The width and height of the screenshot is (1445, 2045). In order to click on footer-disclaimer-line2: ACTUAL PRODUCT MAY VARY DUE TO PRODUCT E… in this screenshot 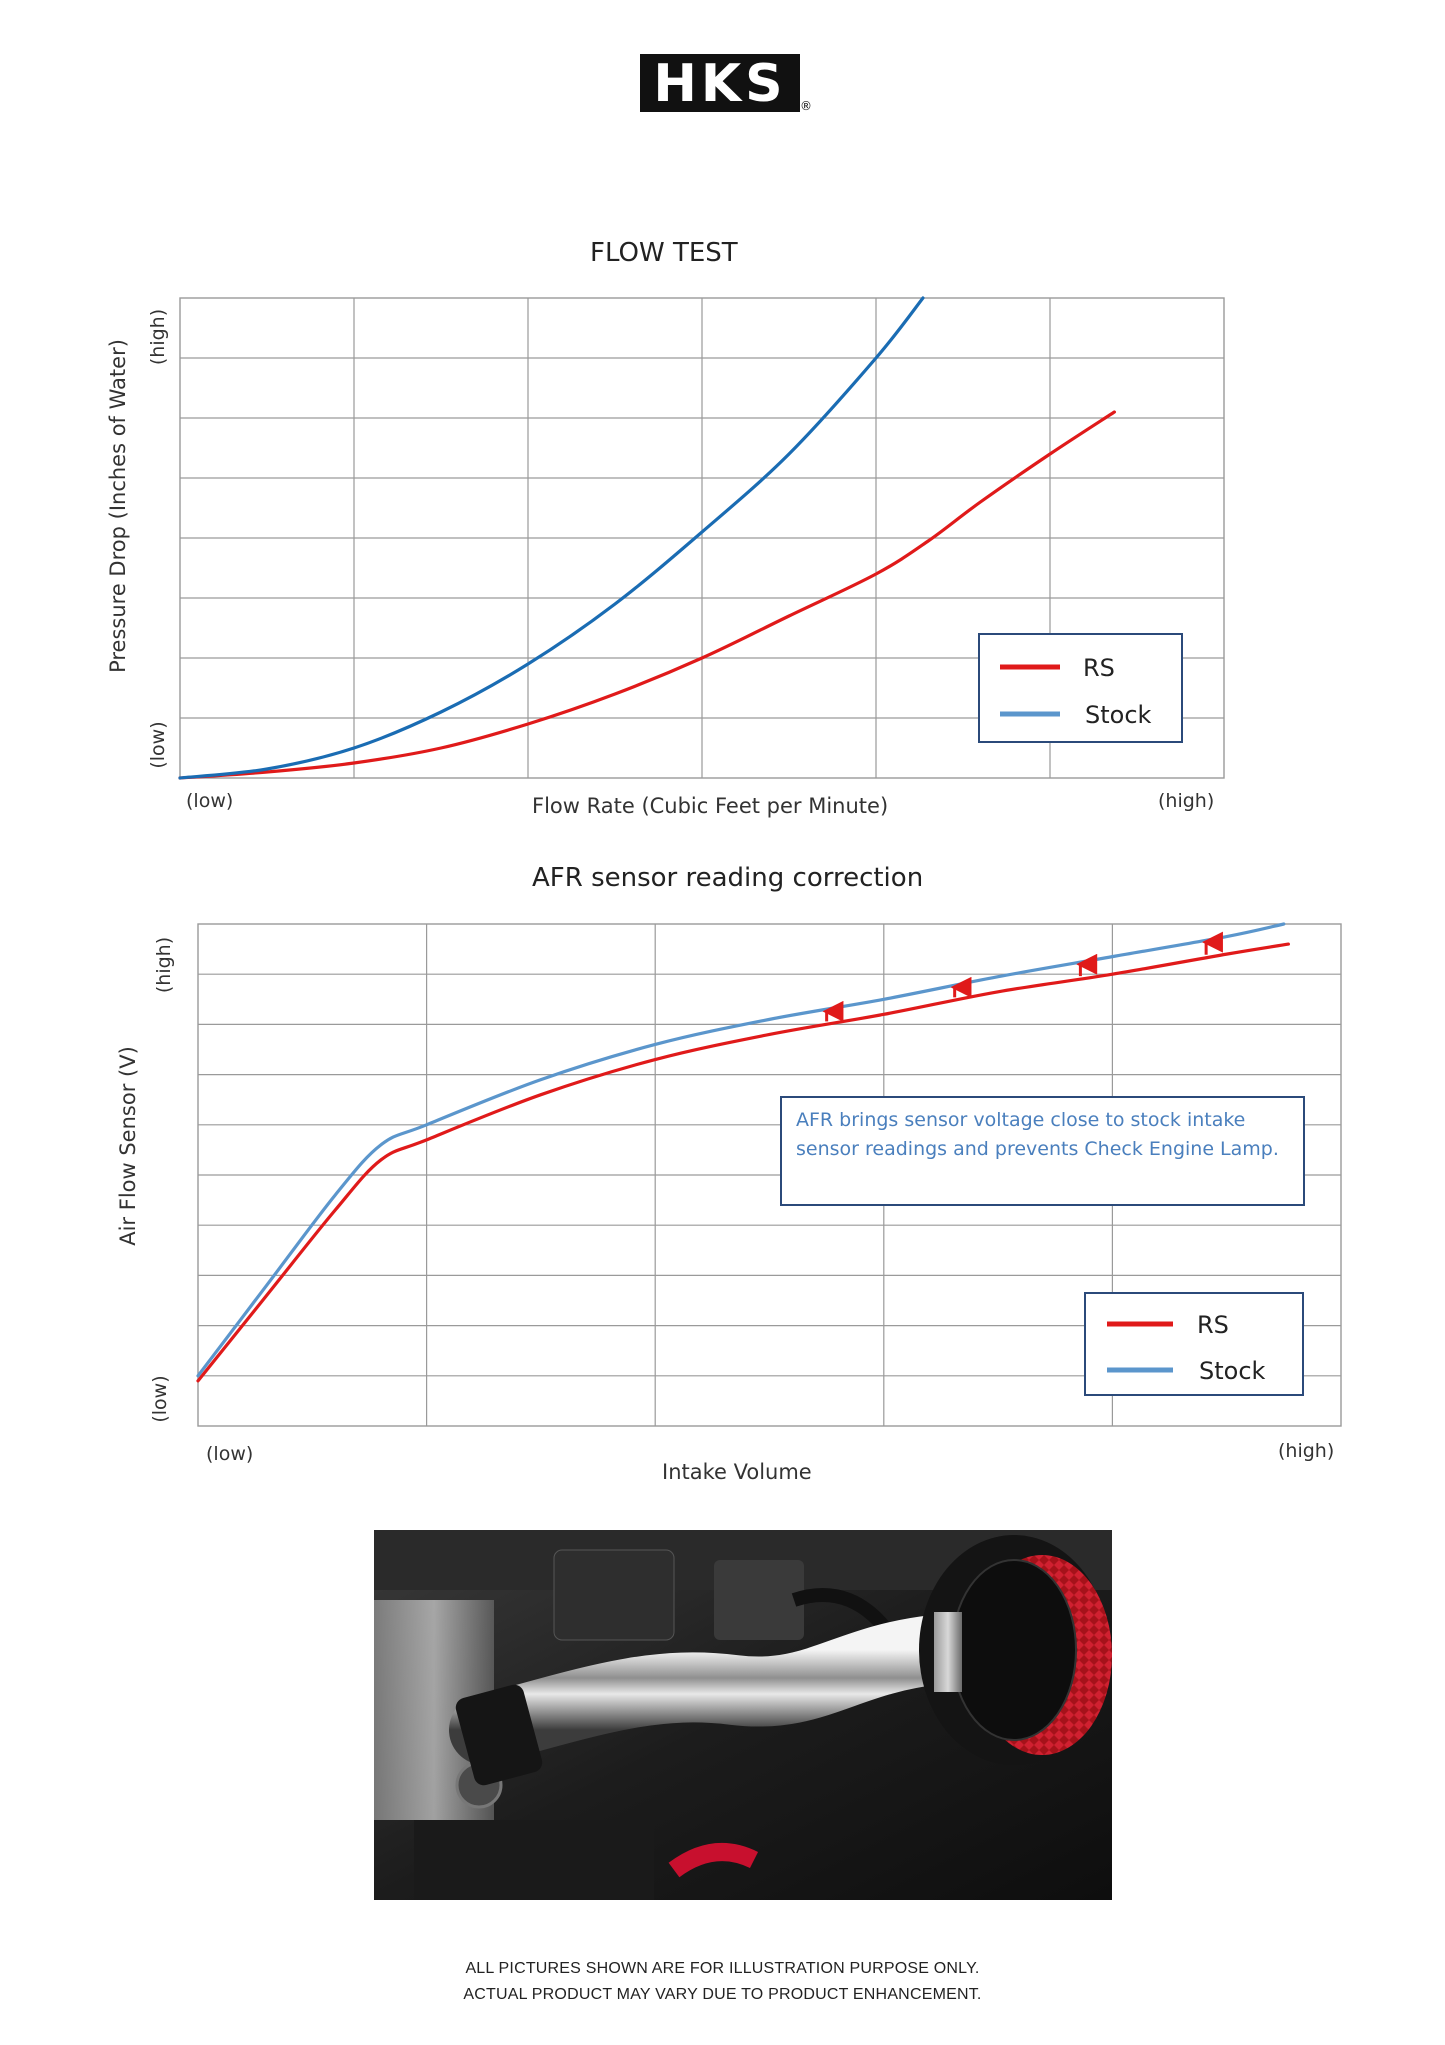, I will do `click(722, 1994)`.